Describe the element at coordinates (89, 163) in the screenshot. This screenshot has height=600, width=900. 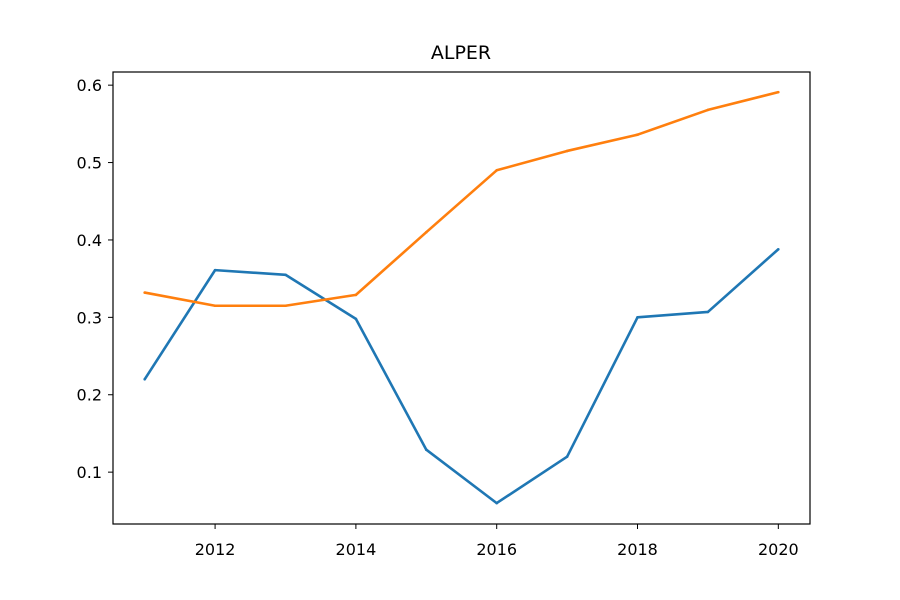
I see `y-tick-label: 0.5` at that location.